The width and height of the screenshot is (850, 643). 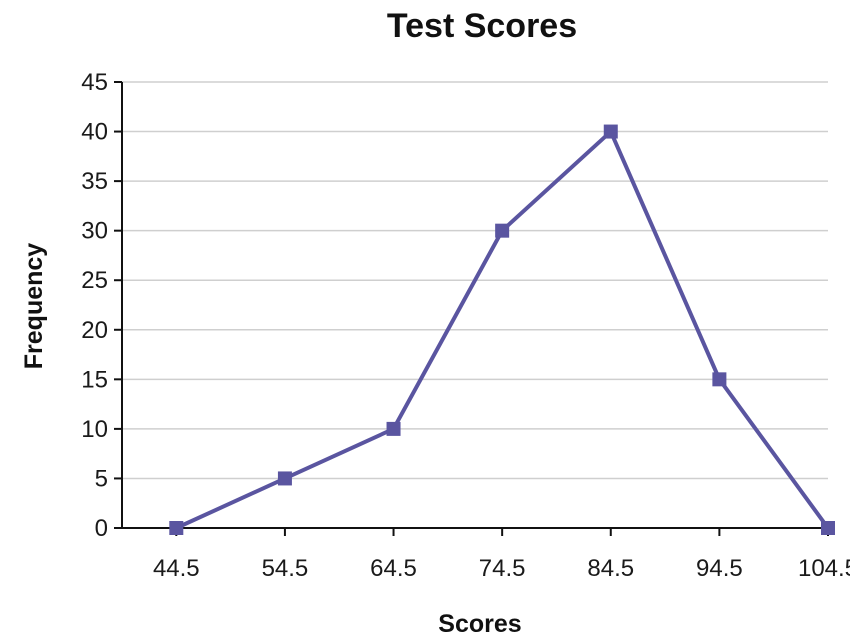 What do you see at coordinates (94, 330) in the screenshot?
I see `y-tick-label: 20` at bounding box center [94, 330].